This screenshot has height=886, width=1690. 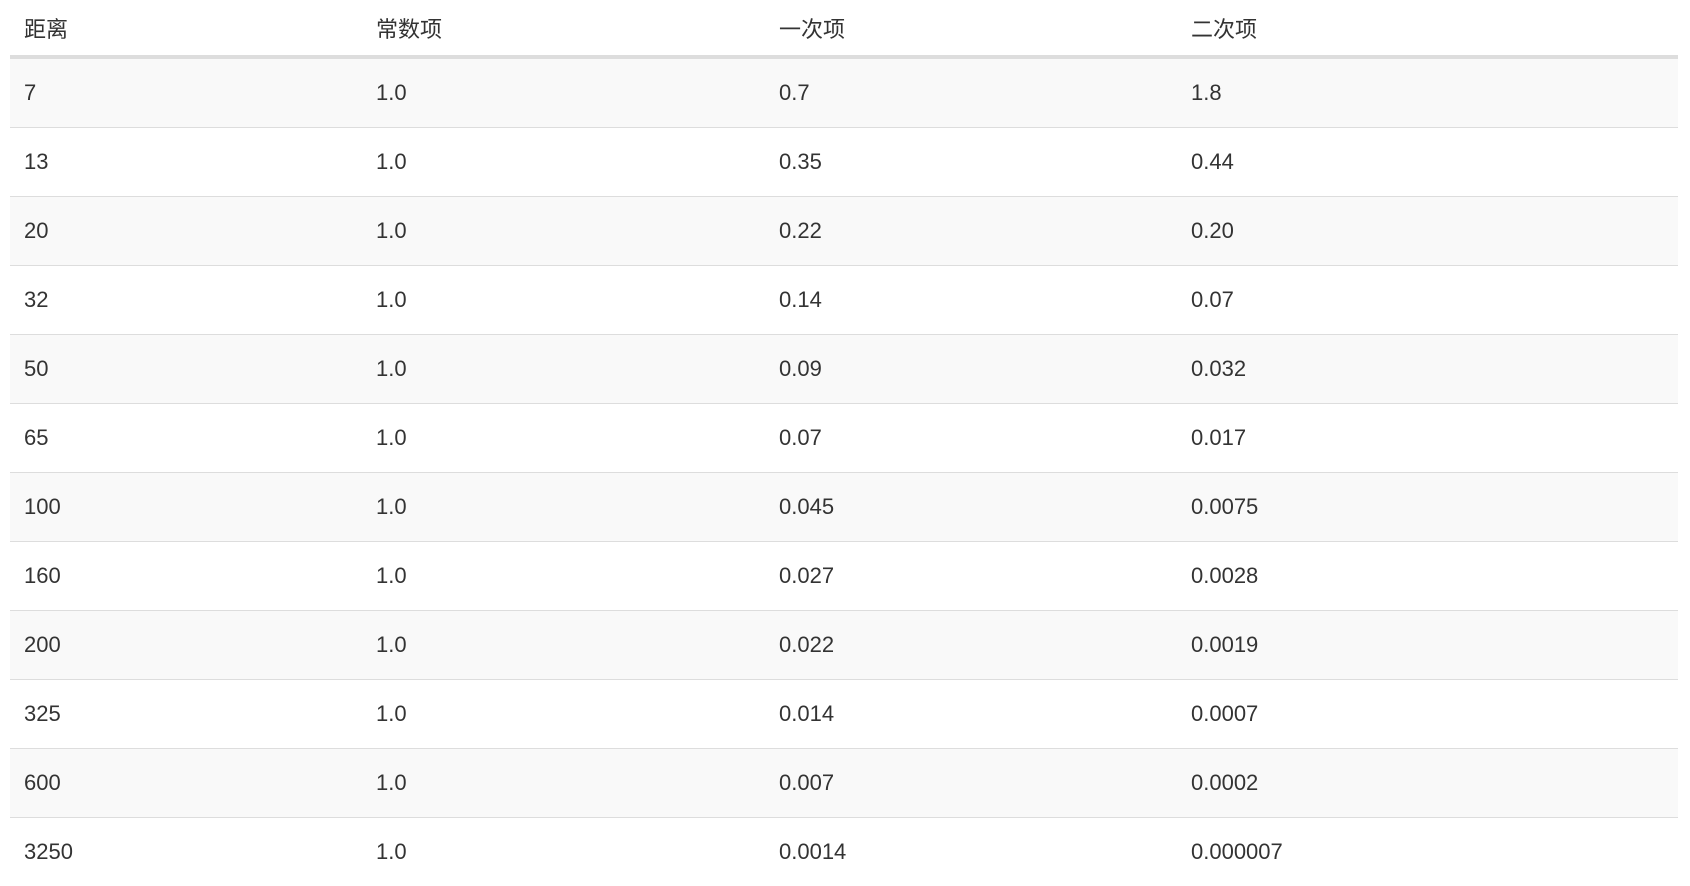 I want to click on header-quadratic: 二次项, so click(x=1427, y=28).